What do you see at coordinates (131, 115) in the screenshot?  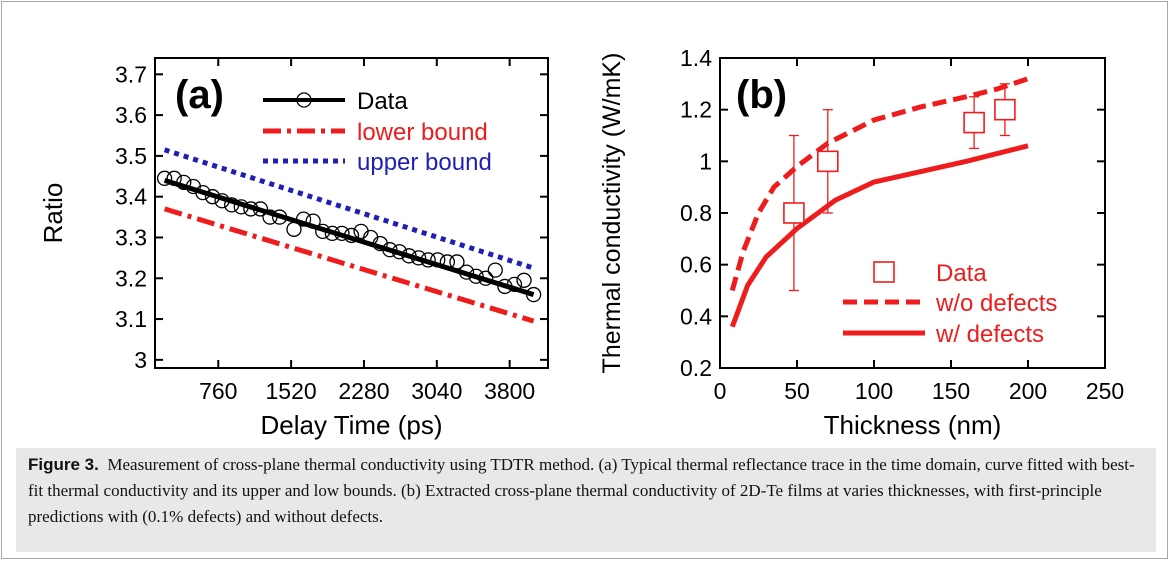 I see `panel-a-ytick-label: 3.6` at bounding box center [131, 115].